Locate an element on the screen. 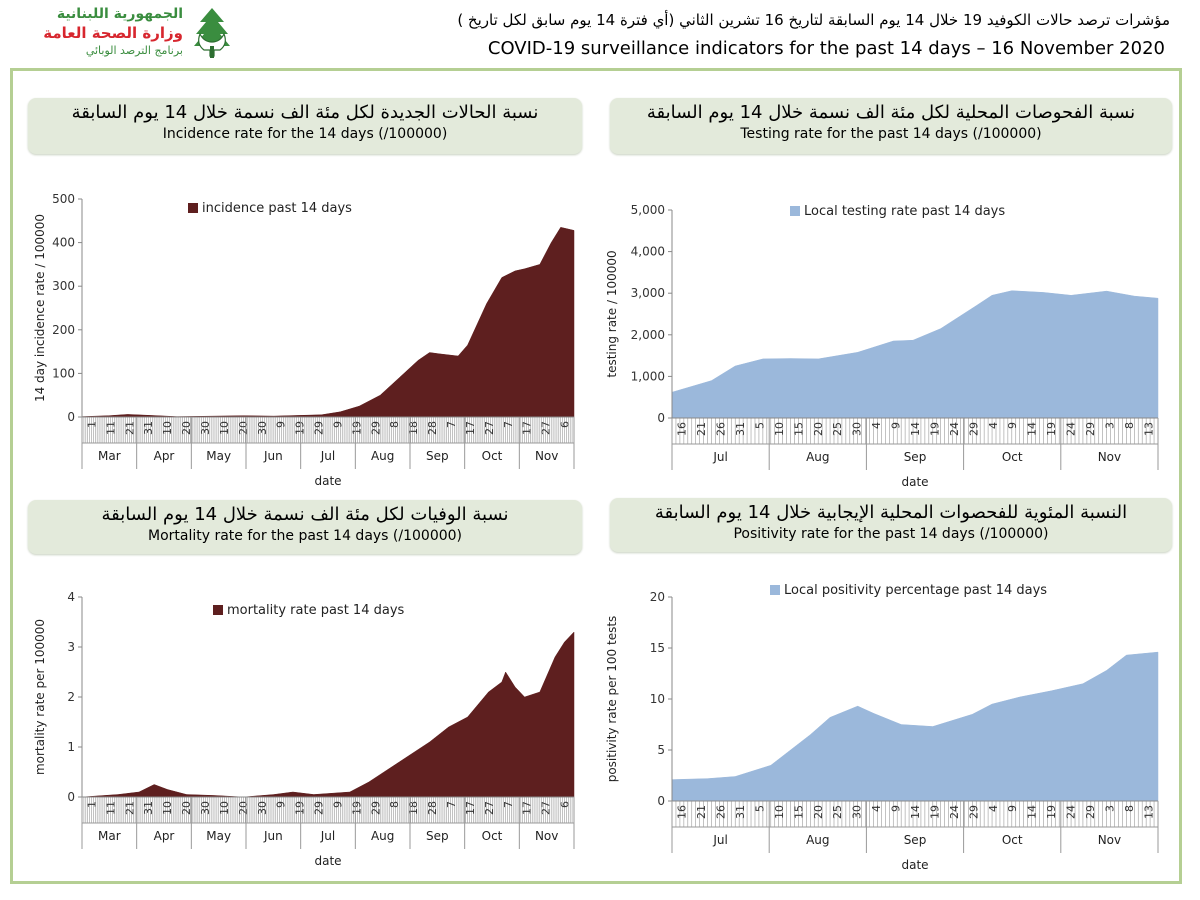  legend: mortality rate past 14 days is located at coordinates (309, 610).